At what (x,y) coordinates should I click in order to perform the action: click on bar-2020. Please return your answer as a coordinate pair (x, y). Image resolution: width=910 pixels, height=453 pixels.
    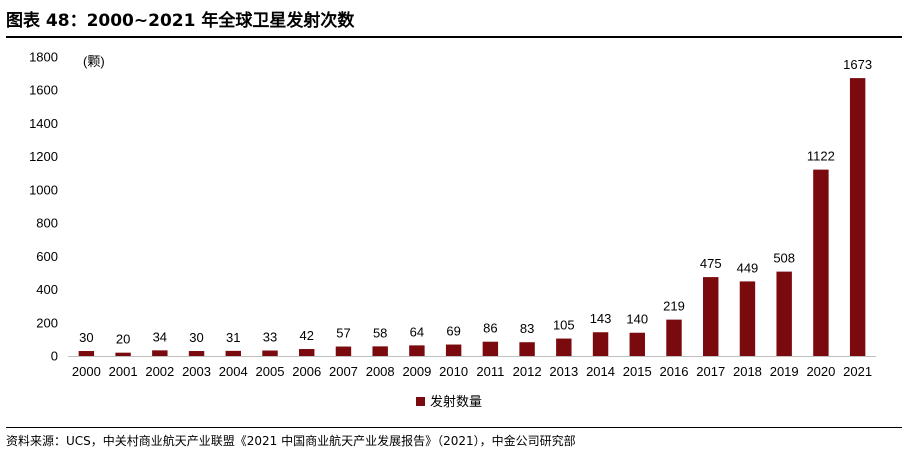
    Looking at the image, I should click on (821, 262).